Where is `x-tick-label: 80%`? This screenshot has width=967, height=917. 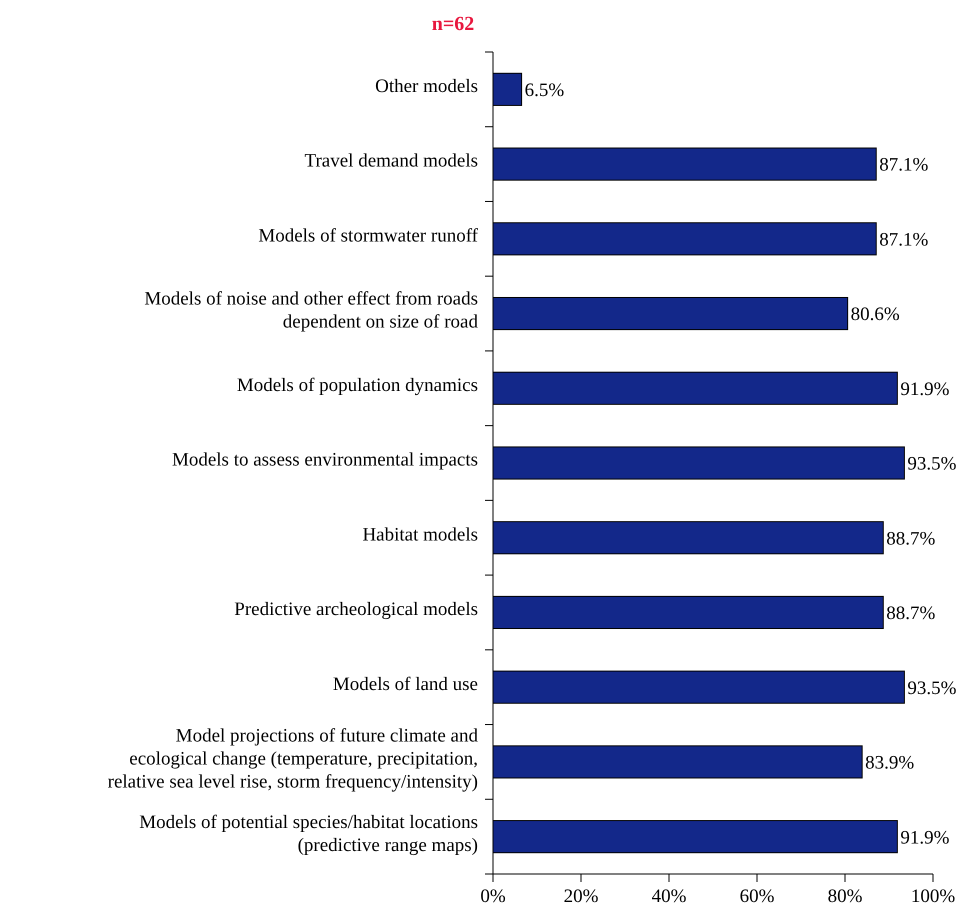
x-tick-label: 80% is located at coordinates (845, 896).